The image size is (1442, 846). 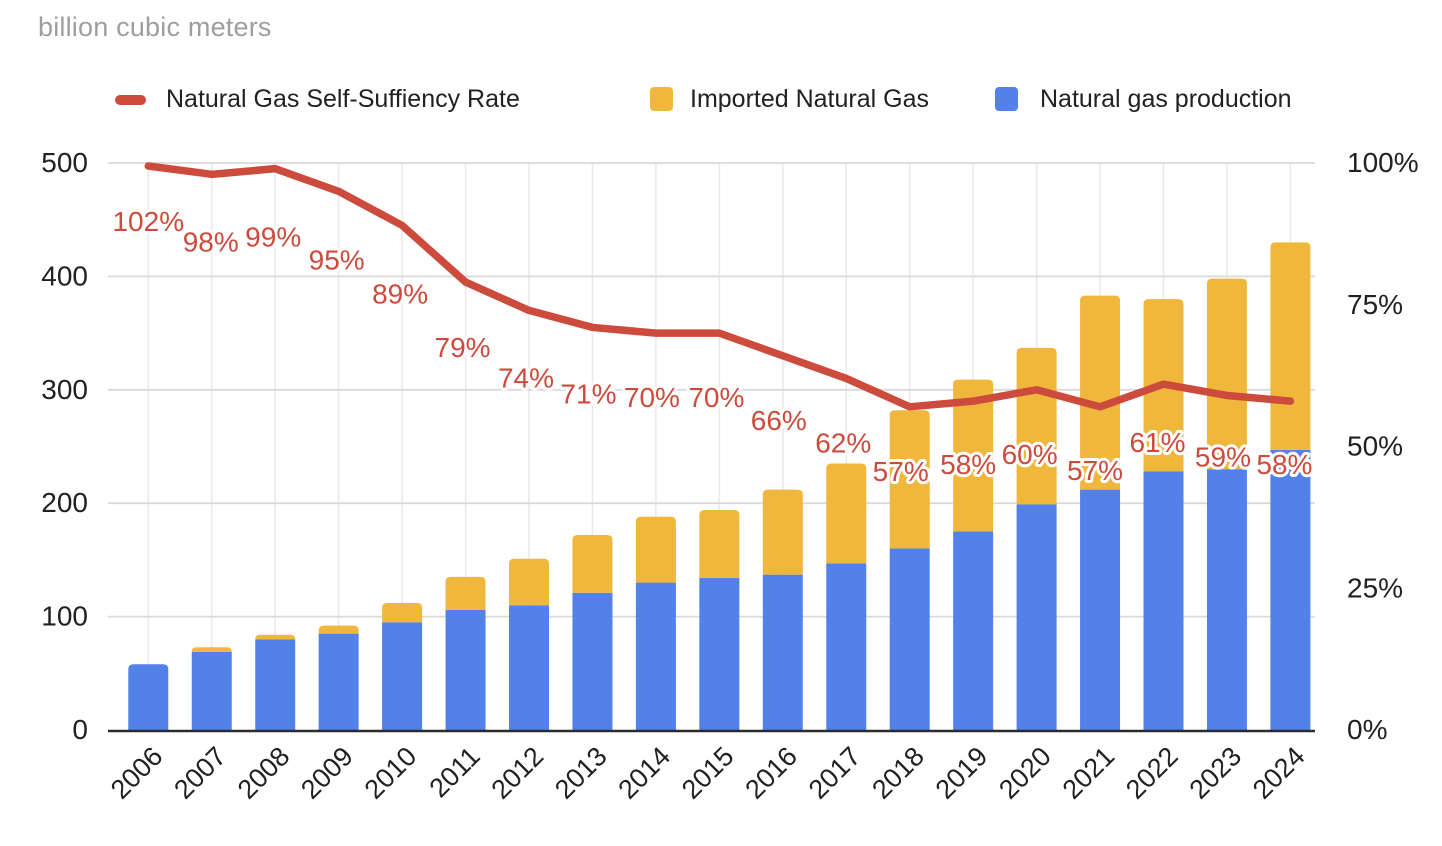 I want to click on bar-2007, so click(x=211, y=688).